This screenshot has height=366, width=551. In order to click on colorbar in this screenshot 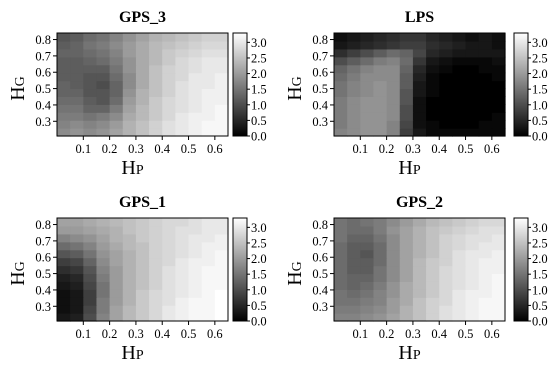, I will do `click(521, 84)`.